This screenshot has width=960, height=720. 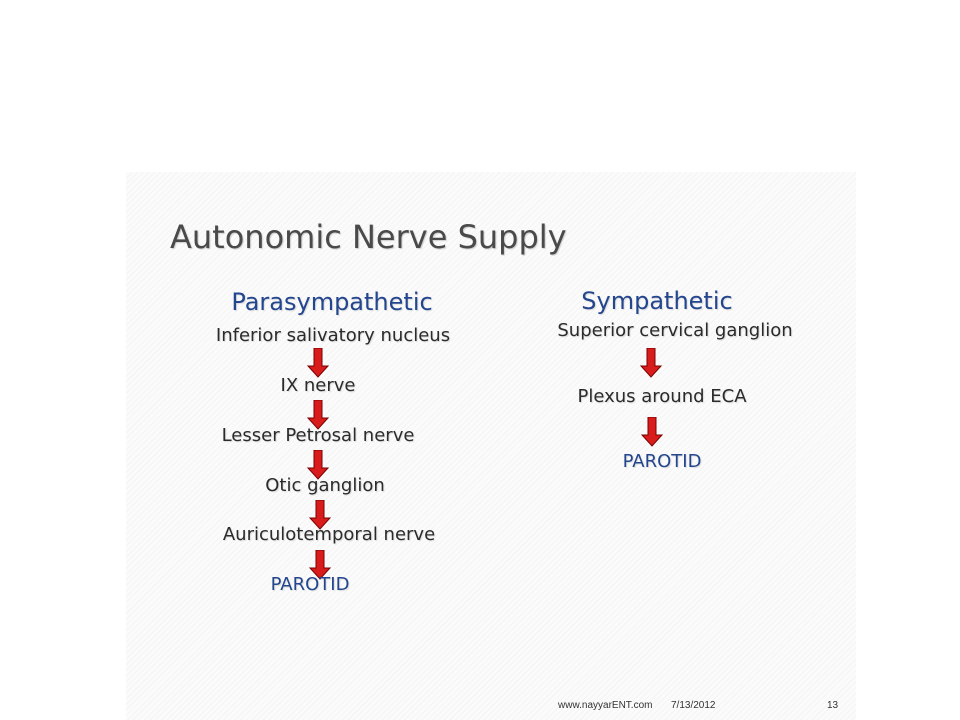 I want to click on footer-date: 7/13/2012, so click(x=693, y=705).